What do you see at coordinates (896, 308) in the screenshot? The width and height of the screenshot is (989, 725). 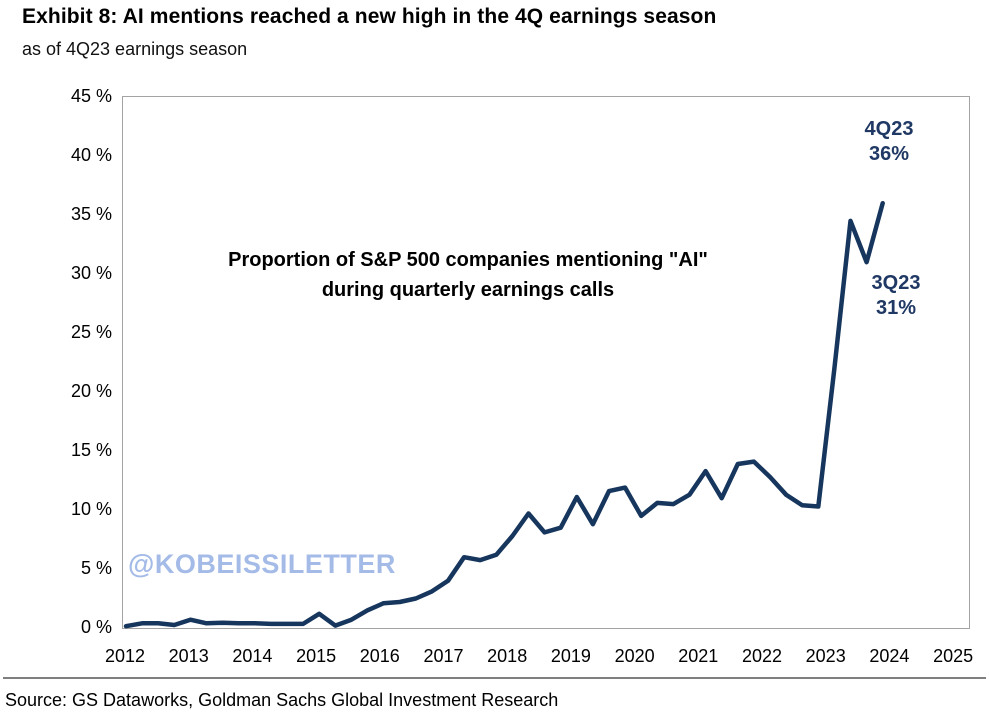 I see `annotation-3q23-value: 31%` at bounding box center [896, 308].